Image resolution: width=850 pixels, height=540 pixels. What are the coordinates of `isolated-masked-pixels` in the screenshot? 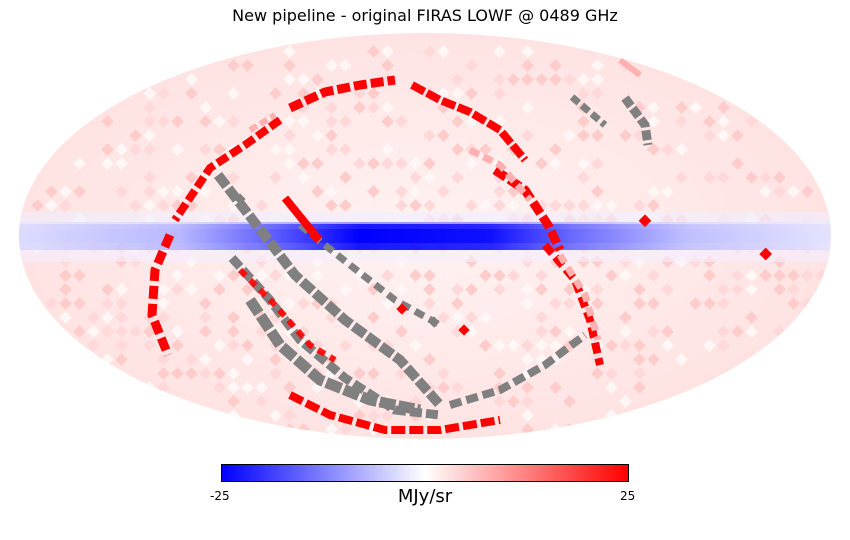 It's located at (337, 260).